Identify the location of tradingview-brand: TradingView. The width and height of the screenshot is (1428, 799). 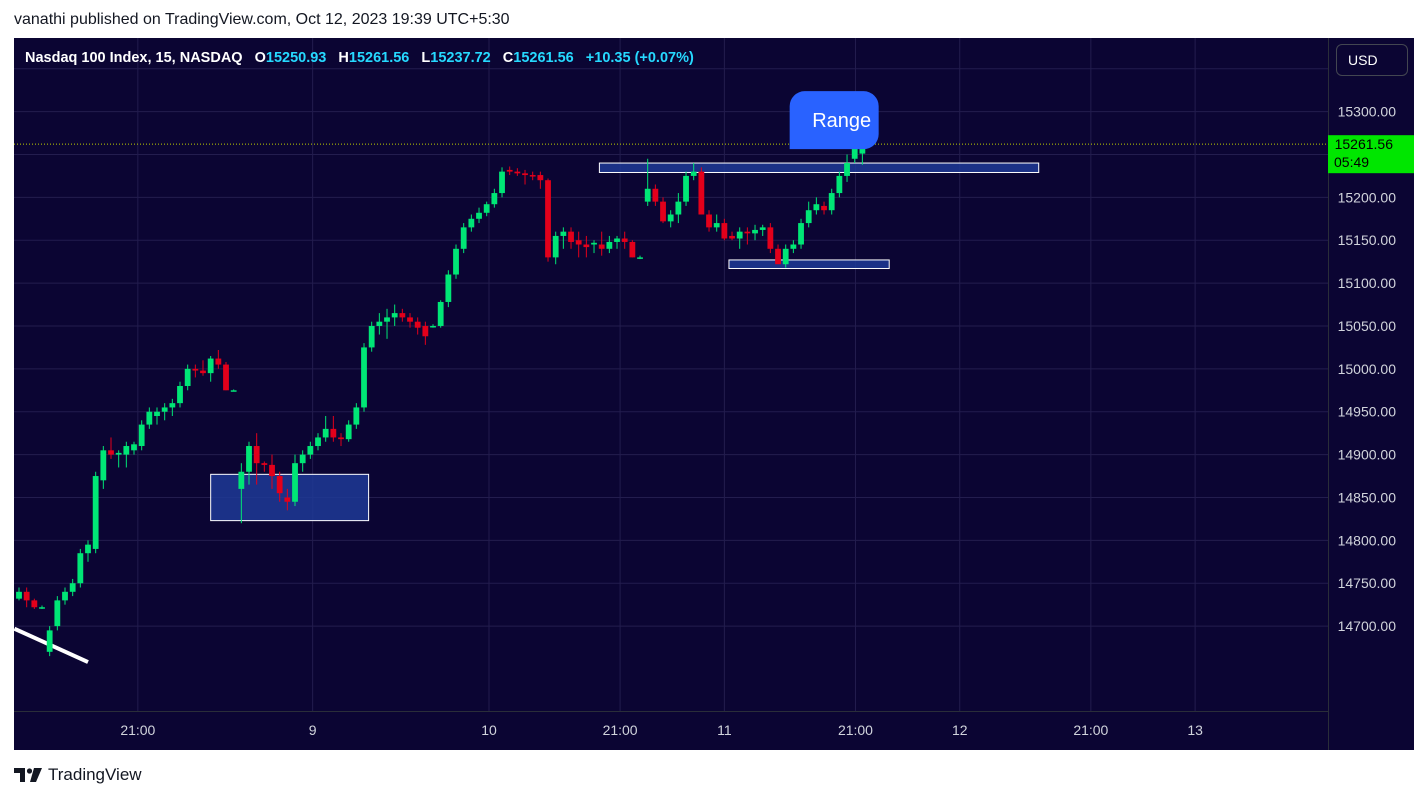
(78, 775).